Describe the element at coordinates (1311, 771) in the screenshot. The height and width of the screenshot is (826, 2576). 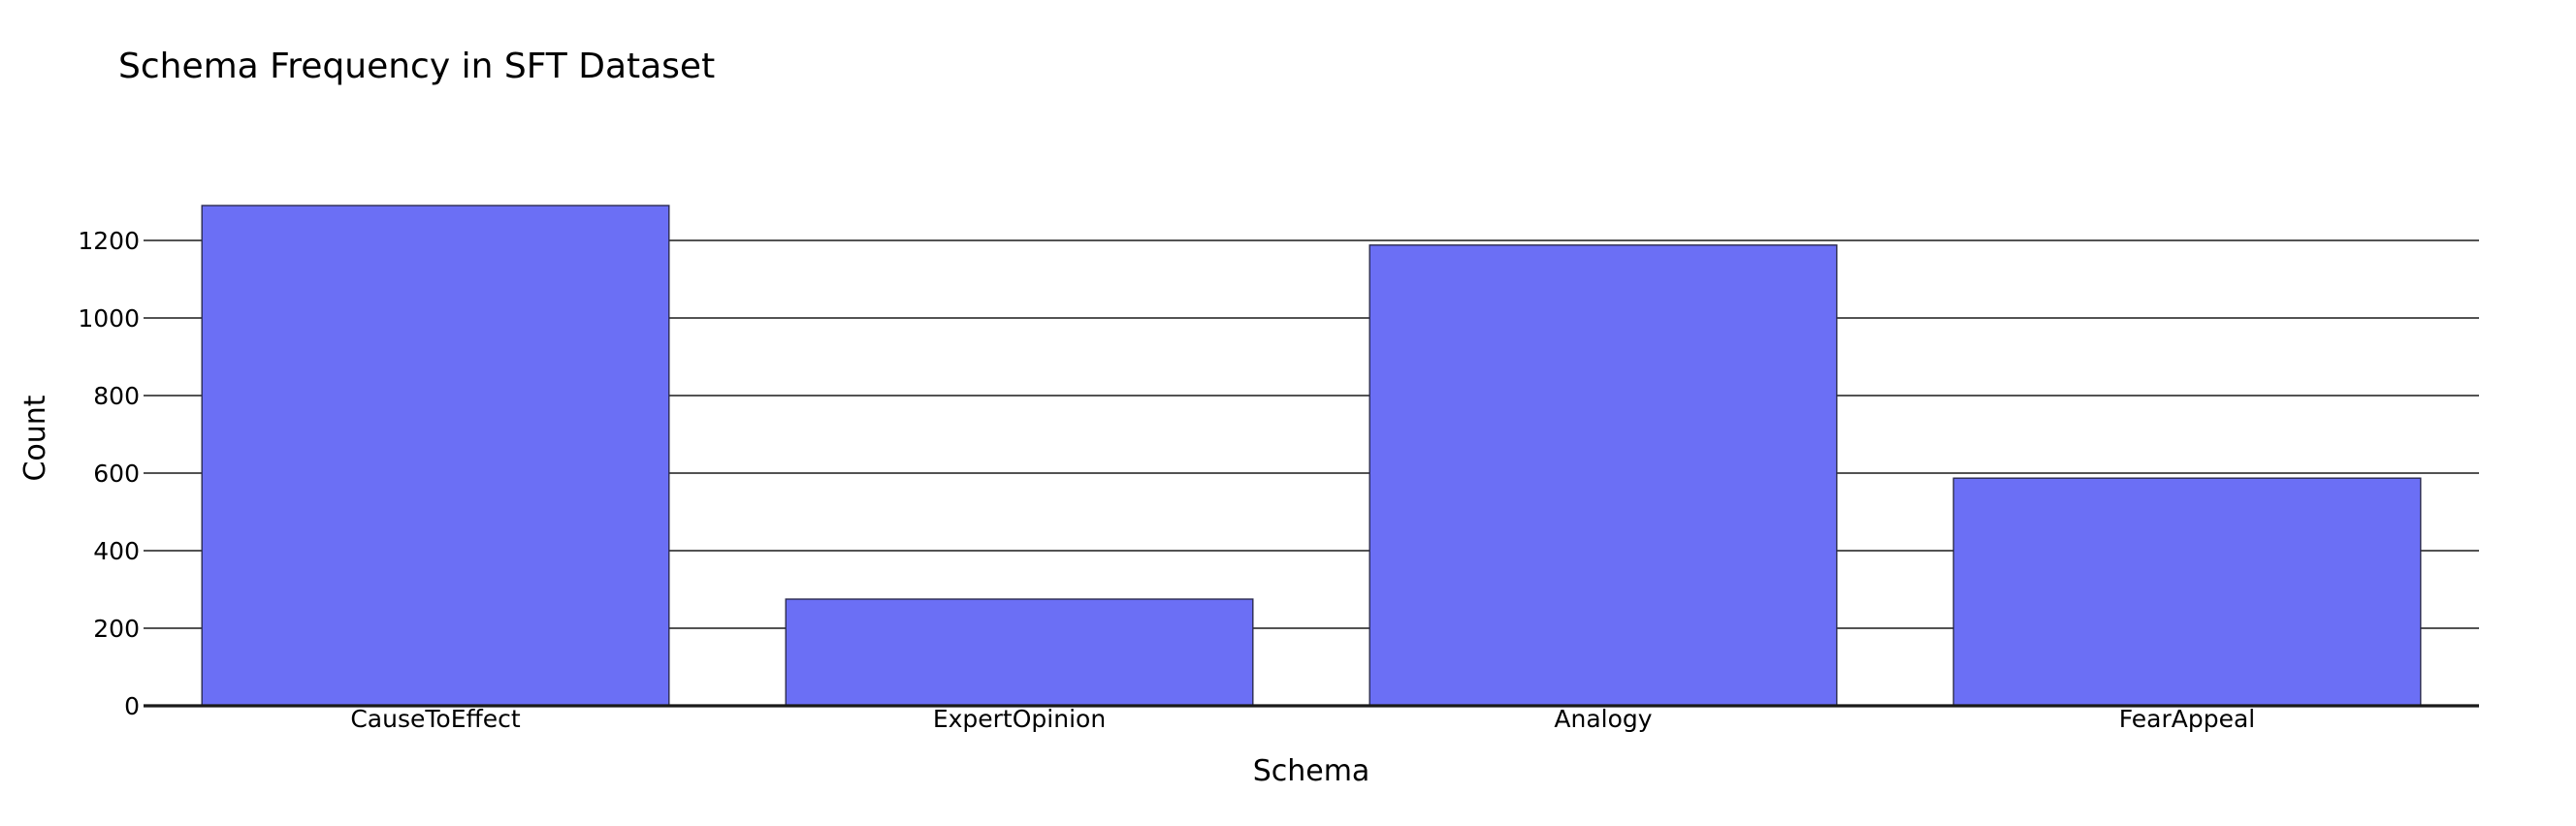
I see `x-axis-title: Schema` at that location.